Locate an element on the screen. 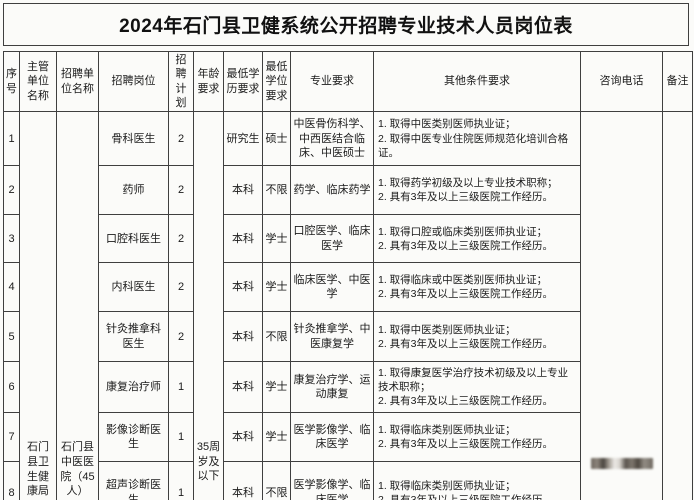  header-no: 序号 is located at coordinates (11, 81).